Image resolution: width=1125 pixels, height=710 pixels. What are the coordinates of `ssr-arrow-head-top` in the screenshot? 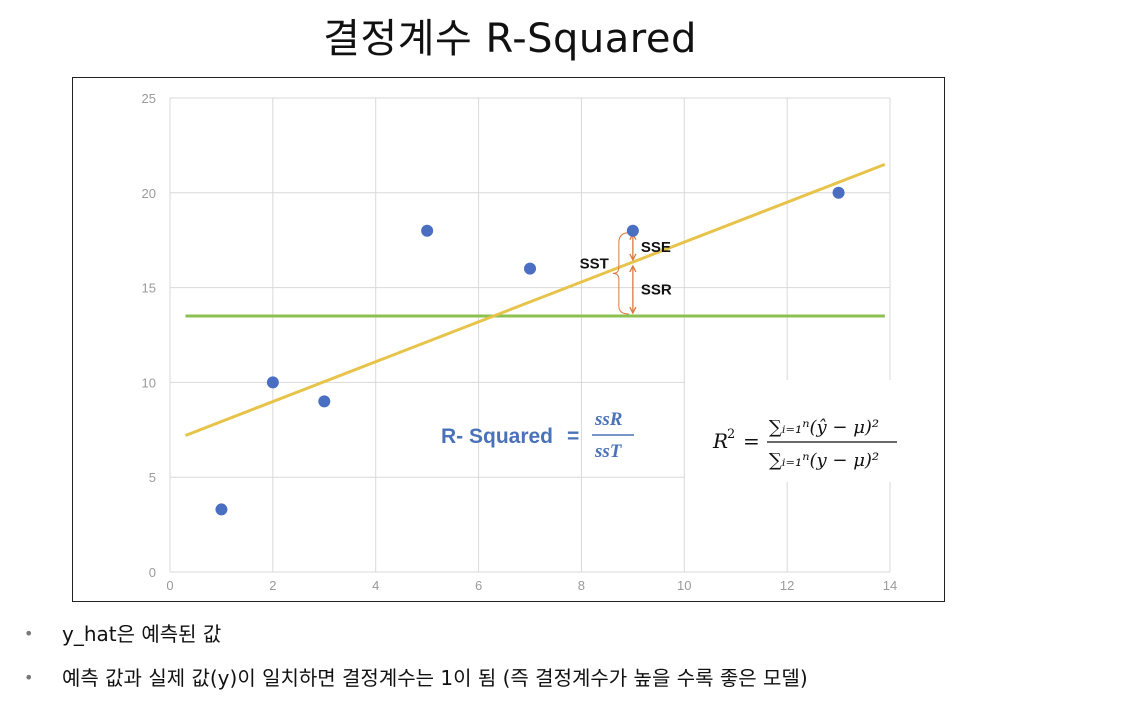 It's located at (633, 268).